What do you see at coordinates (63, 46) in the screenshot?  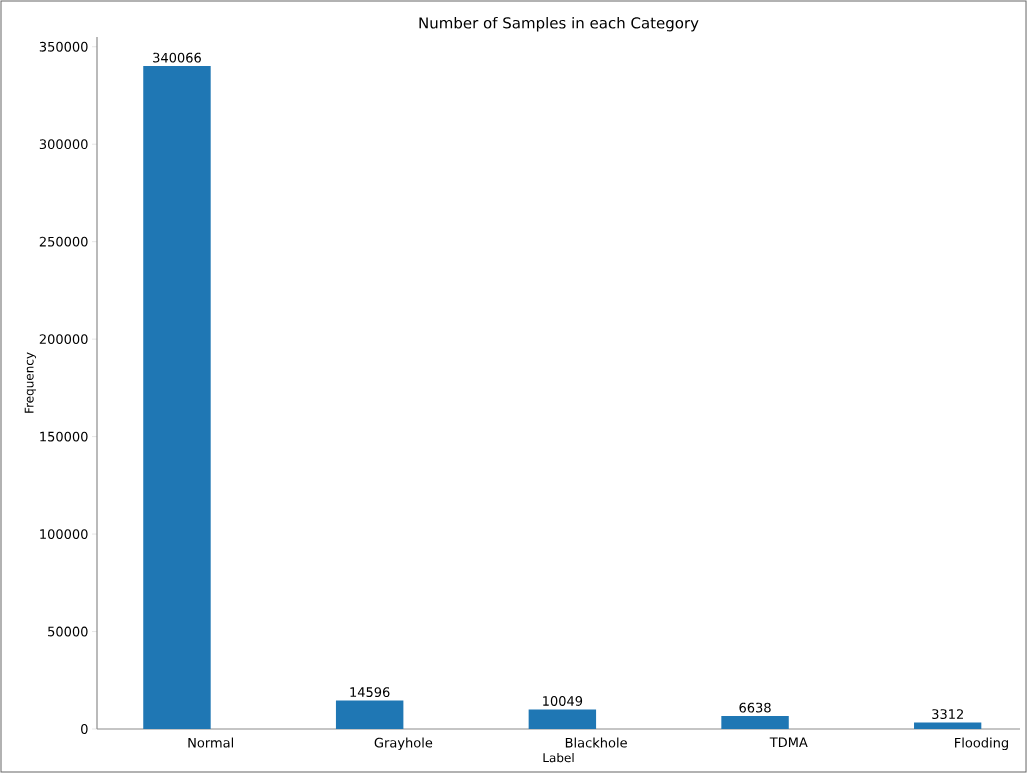 I see `y-tick-label: 350000` at bounding box center [63, 46].